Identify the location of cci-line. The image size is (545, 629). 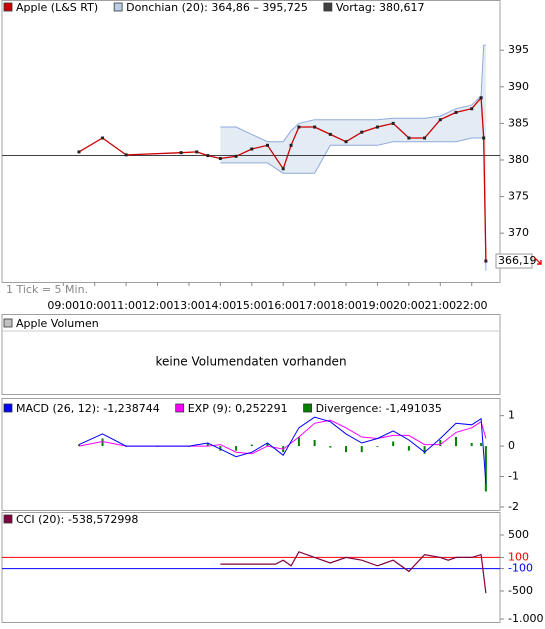
(353, 572).